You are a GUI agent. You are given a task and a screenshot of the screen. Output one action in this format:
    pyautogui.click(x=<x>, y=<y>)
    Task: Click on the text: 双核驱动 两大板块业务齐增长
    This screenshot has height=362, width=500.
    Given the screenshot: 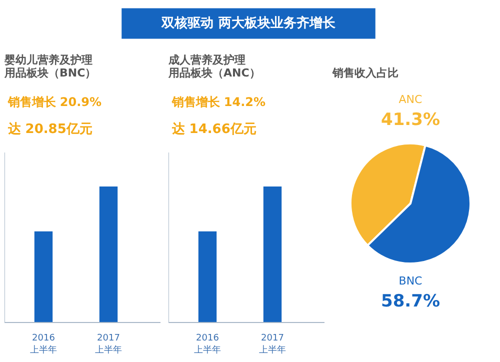 What is the action you would take?
    pyautogui.click(x=248, y=23)
    